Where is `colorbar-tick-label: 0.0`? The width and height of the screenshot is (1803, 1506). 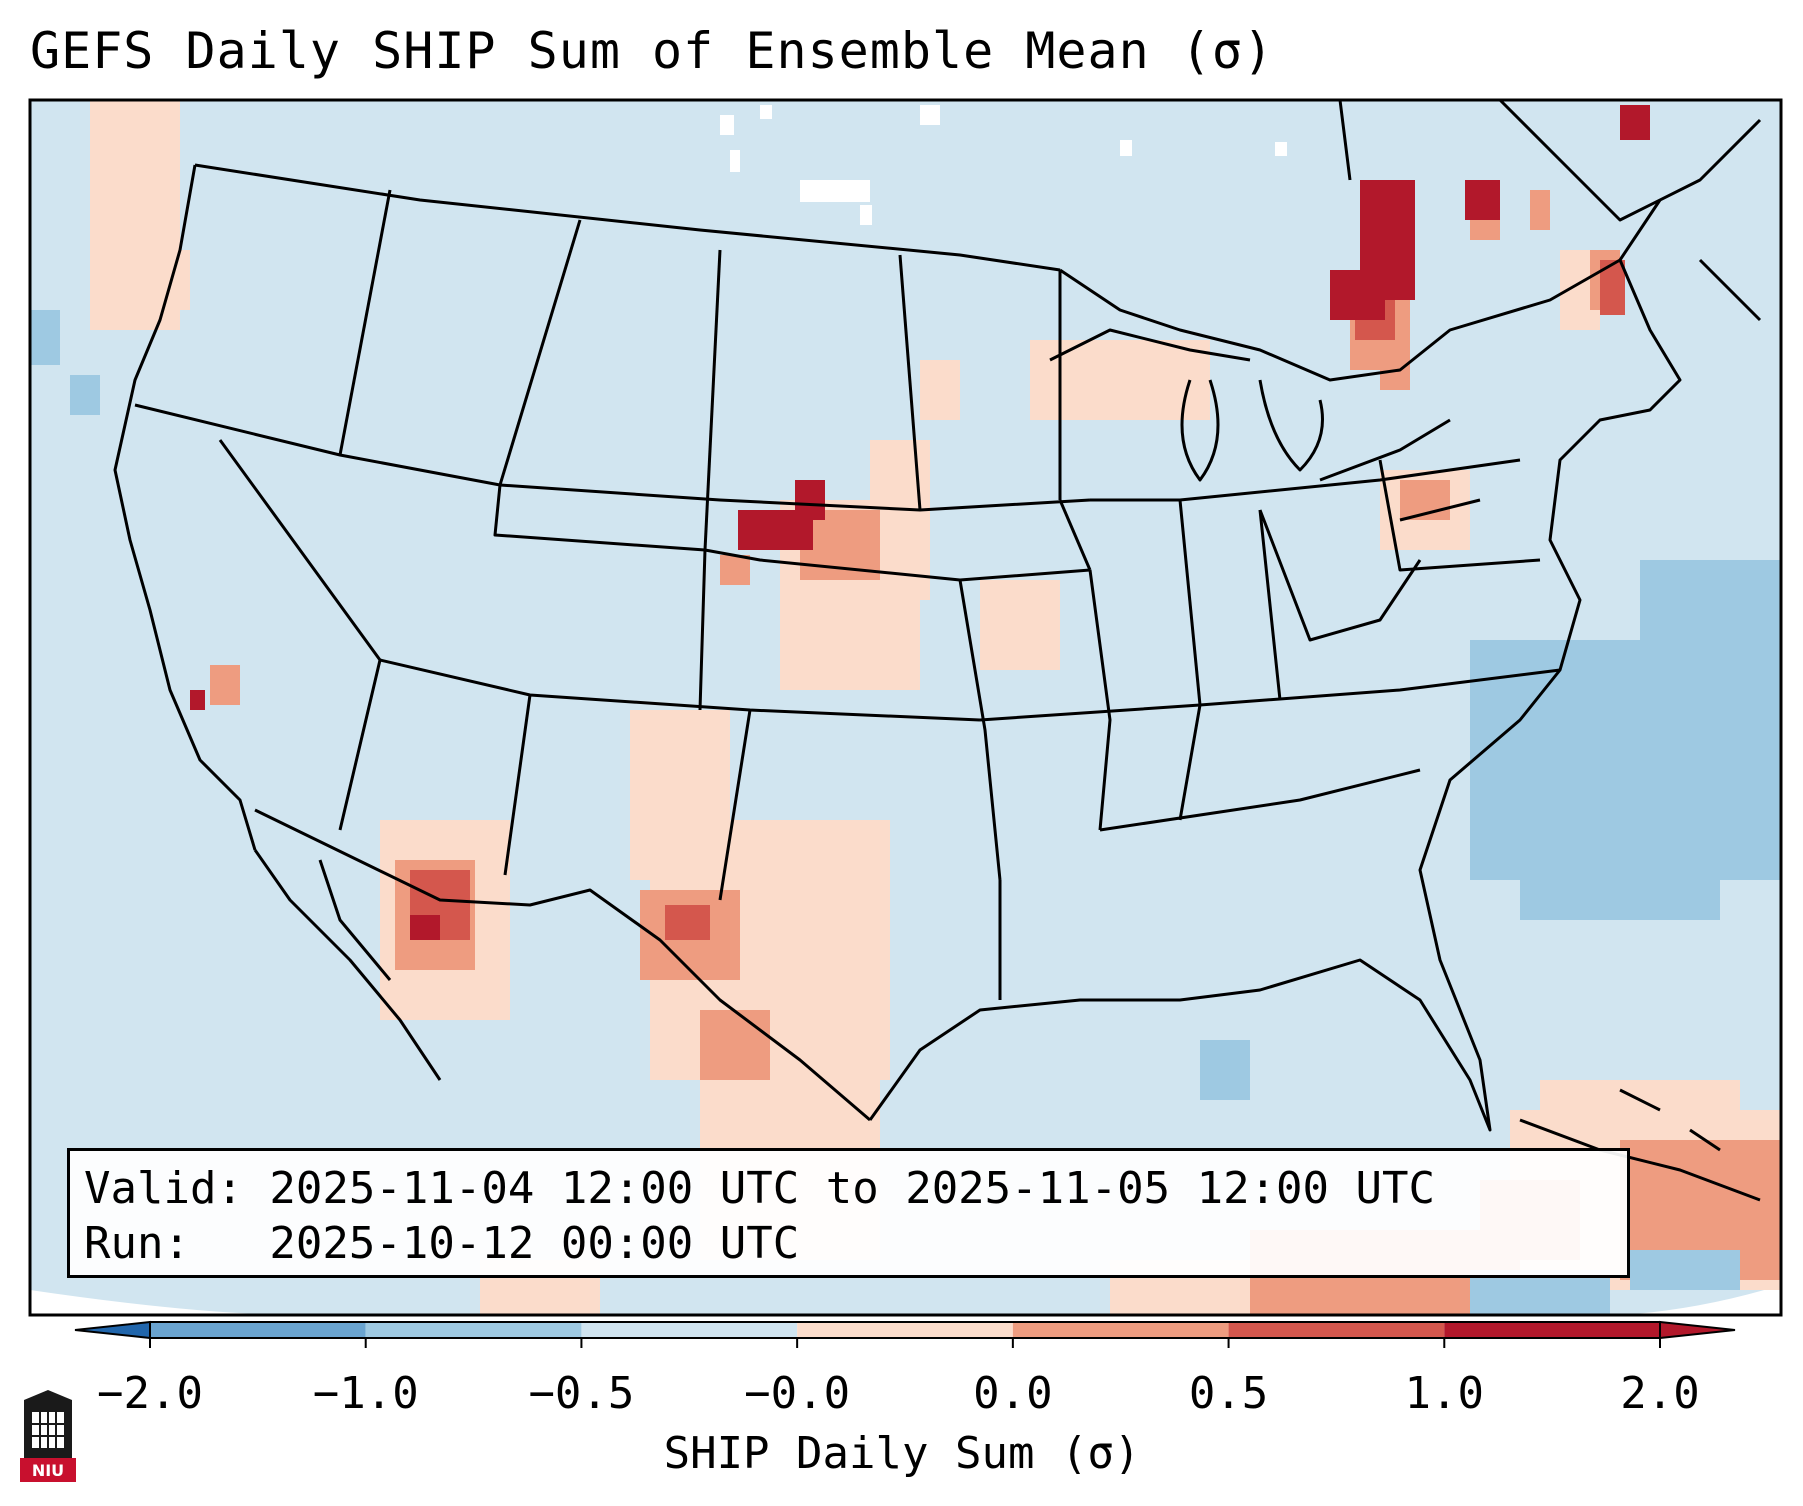 colorbar-tick-label: 0.0 is located at coordinates (1013, 1393).